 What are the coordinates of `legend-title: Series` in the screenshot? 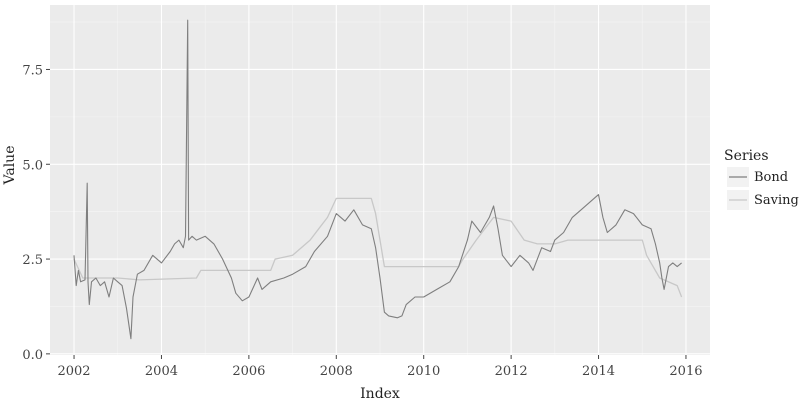 It's located at (746, 156).